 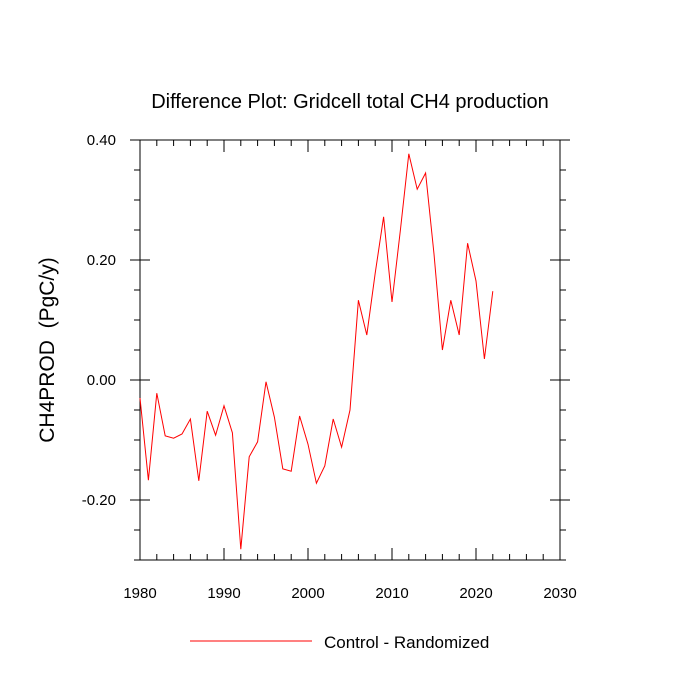 I want to click on x-tick-label: 1990, so click(x=223, y=593).